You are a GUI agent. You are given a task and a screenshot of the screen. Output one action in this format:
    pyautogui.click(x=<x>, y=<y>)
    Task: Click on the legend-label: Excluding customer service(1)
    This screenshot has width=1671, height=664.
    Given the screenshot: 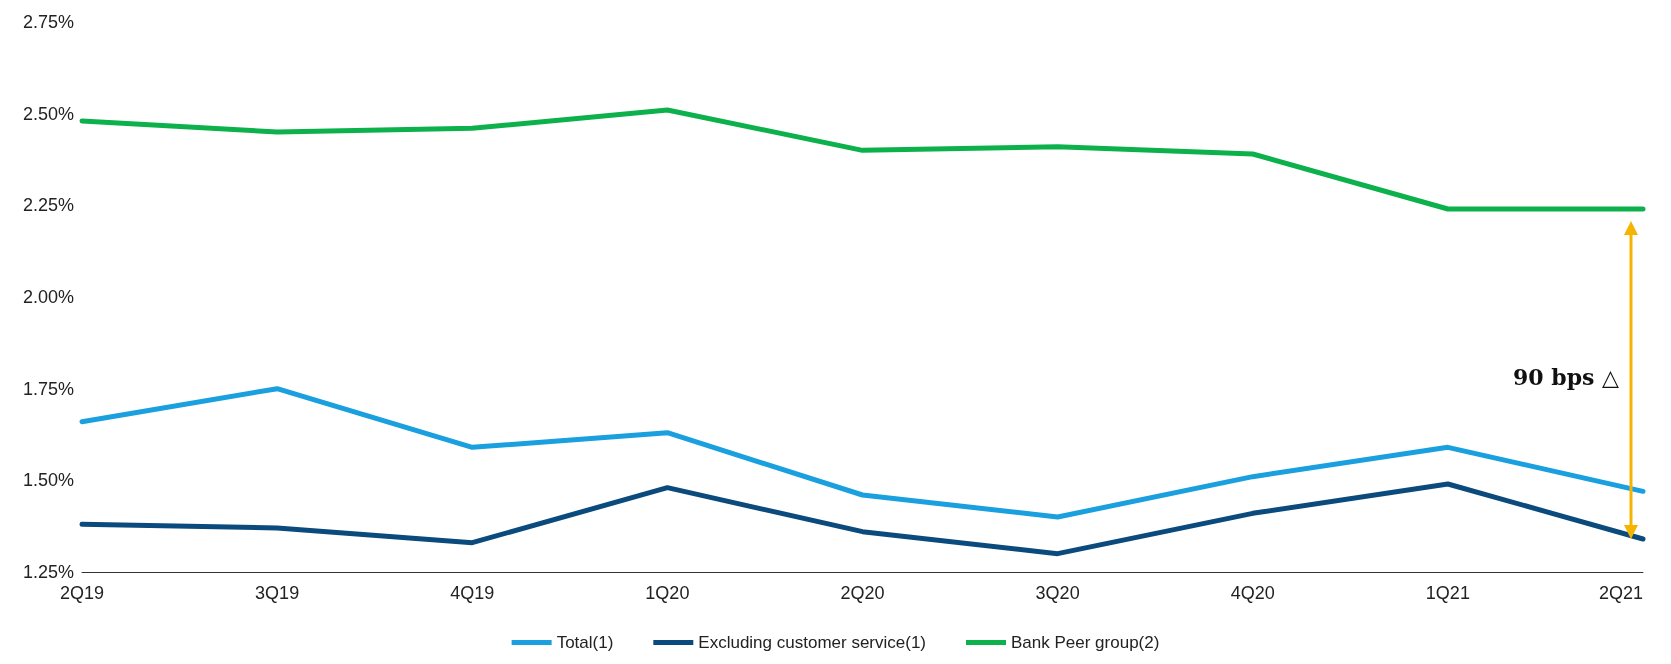 What is the action you would take?
    pyautogui.click(x=812, y=642)
    